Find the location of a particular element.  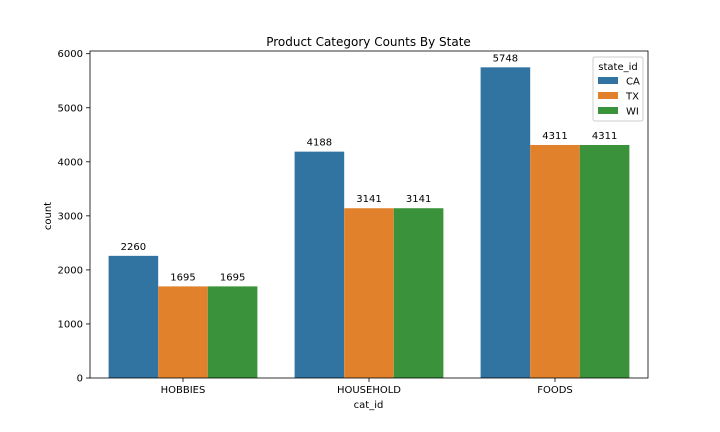

y-tick-label: 2000 is located at coordinates (70, 270).